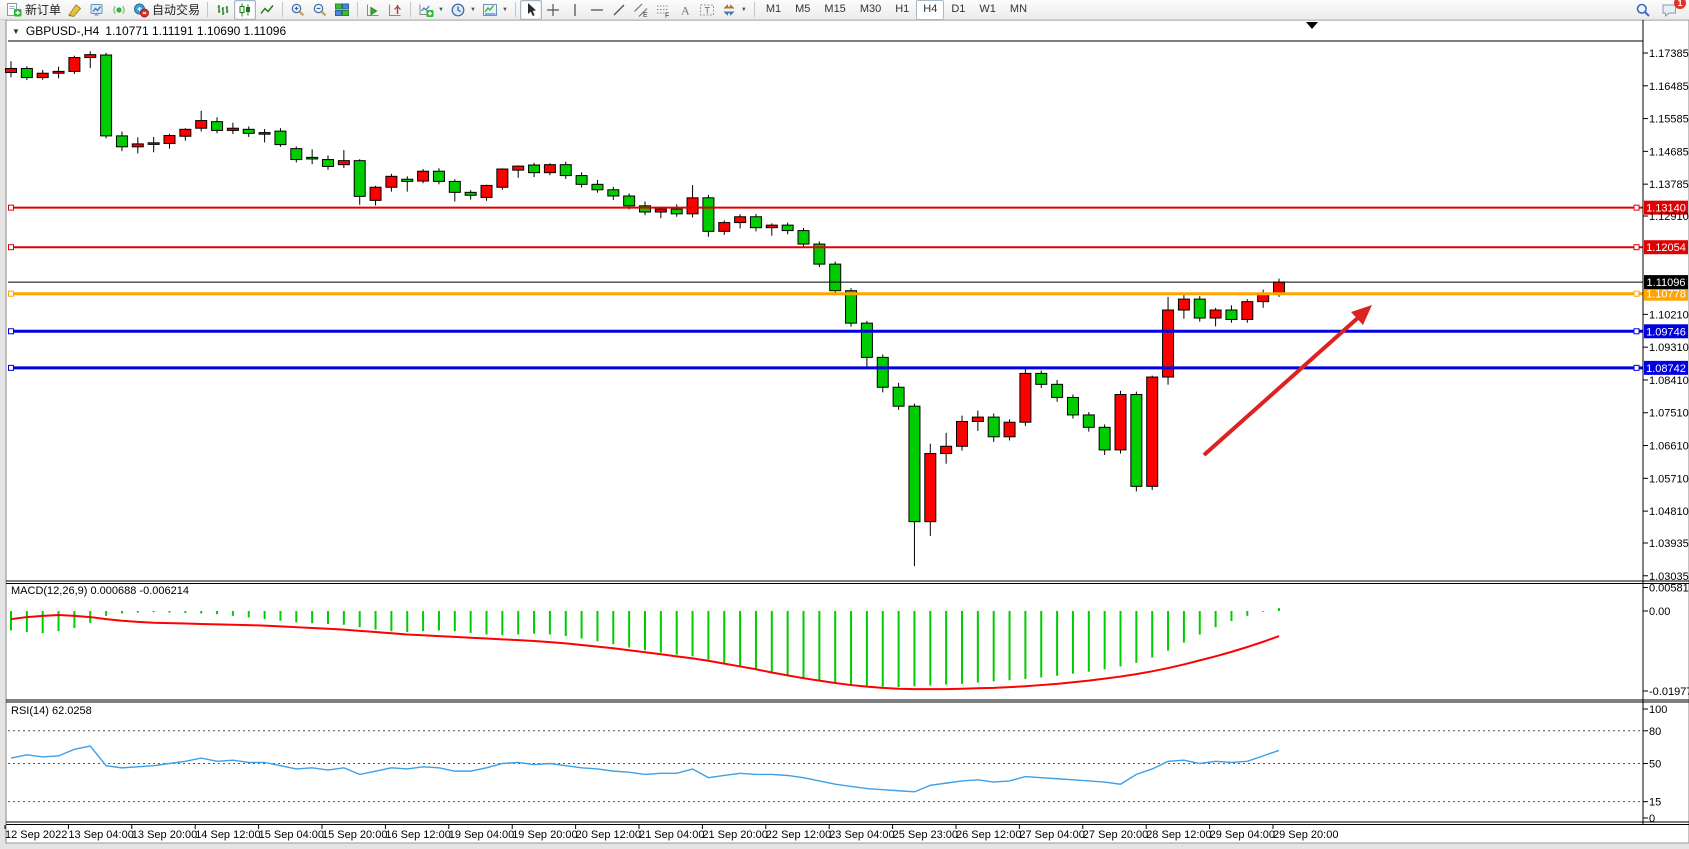 Image resolution: width=1689 pixels, height=849 pixels. What do you see at coordinates (267, 10) in the screenshot?
I see `line-chart-button` at bounding box center [267, 10].